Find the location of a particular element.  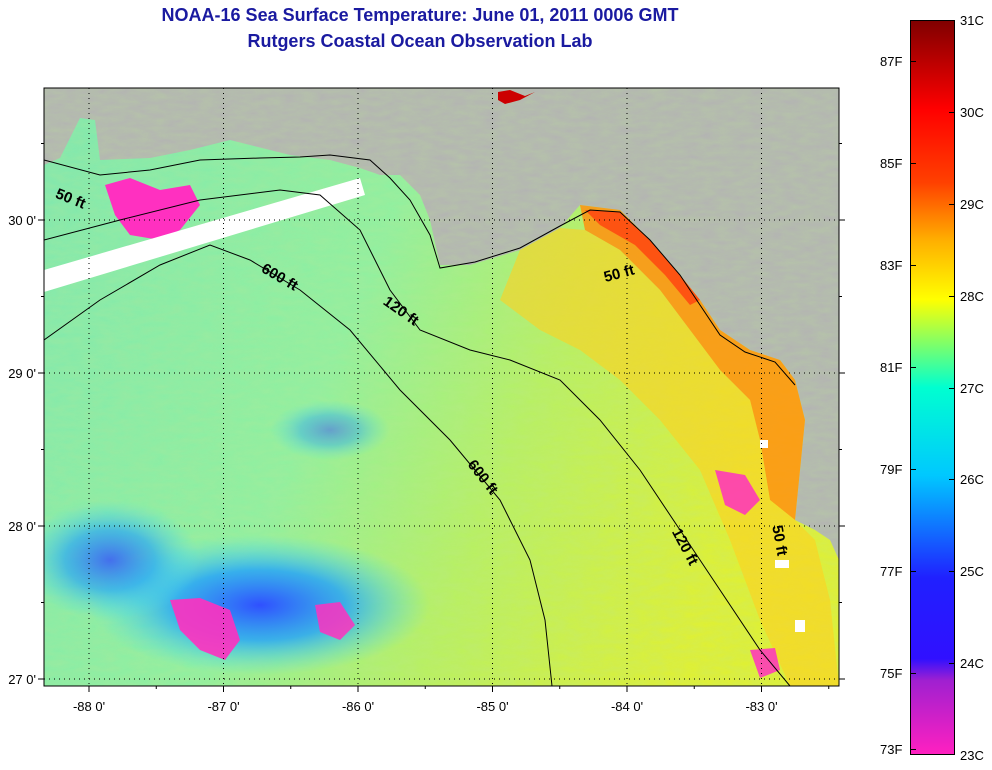

colorbar-f-label: 73F is located at coordinates (891, 749).